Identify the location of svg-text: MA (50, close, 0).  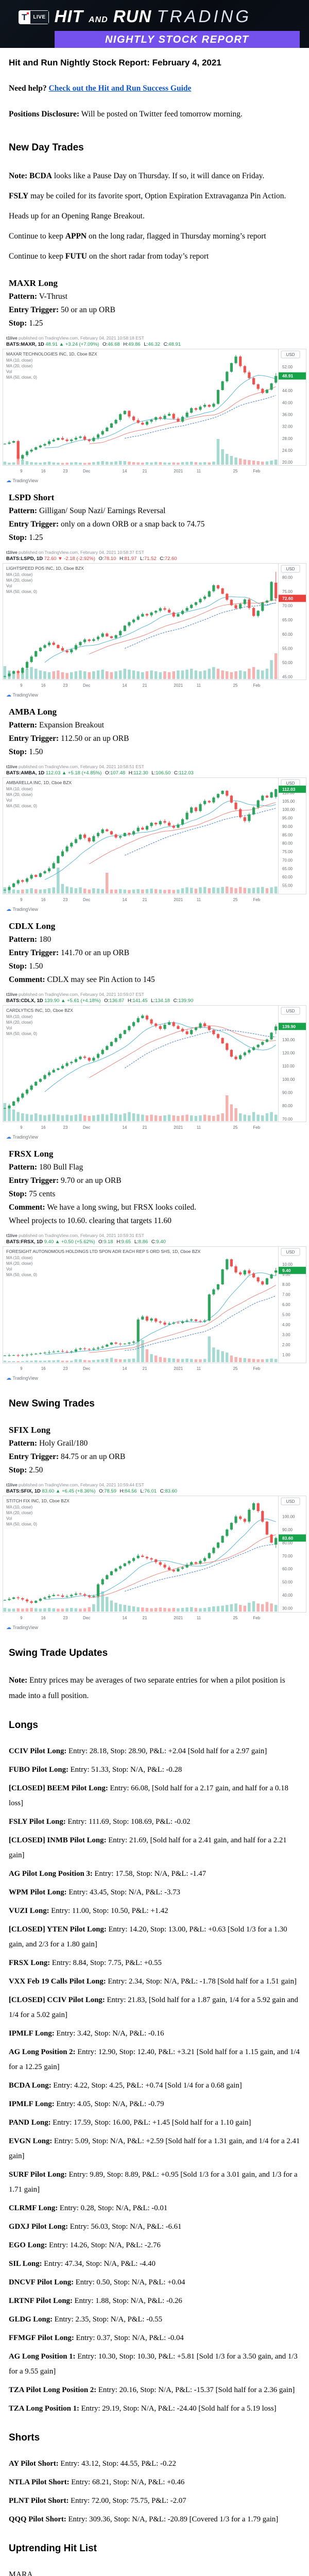
(21, 591).